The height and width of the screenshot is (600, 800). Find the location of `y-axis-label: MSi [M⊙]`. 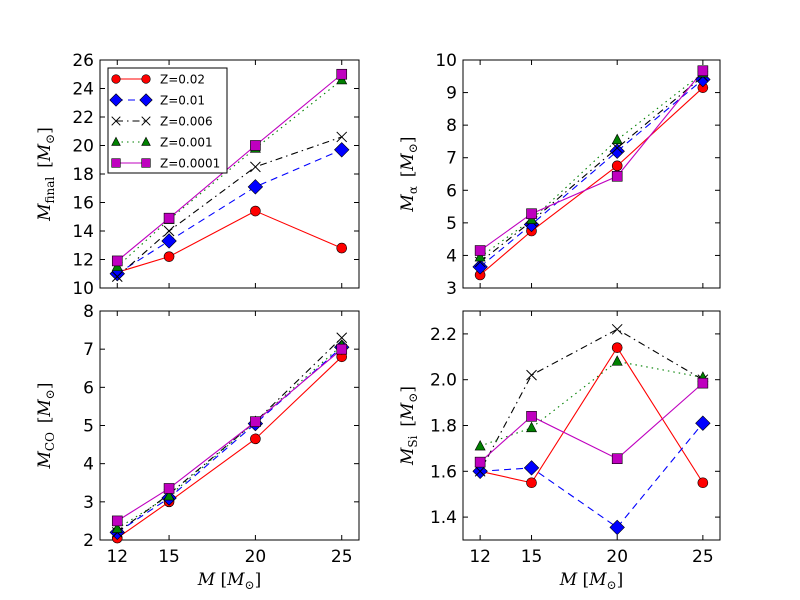

y-axis-label: MSi [M⊙] is located at coordinates (409, 426).